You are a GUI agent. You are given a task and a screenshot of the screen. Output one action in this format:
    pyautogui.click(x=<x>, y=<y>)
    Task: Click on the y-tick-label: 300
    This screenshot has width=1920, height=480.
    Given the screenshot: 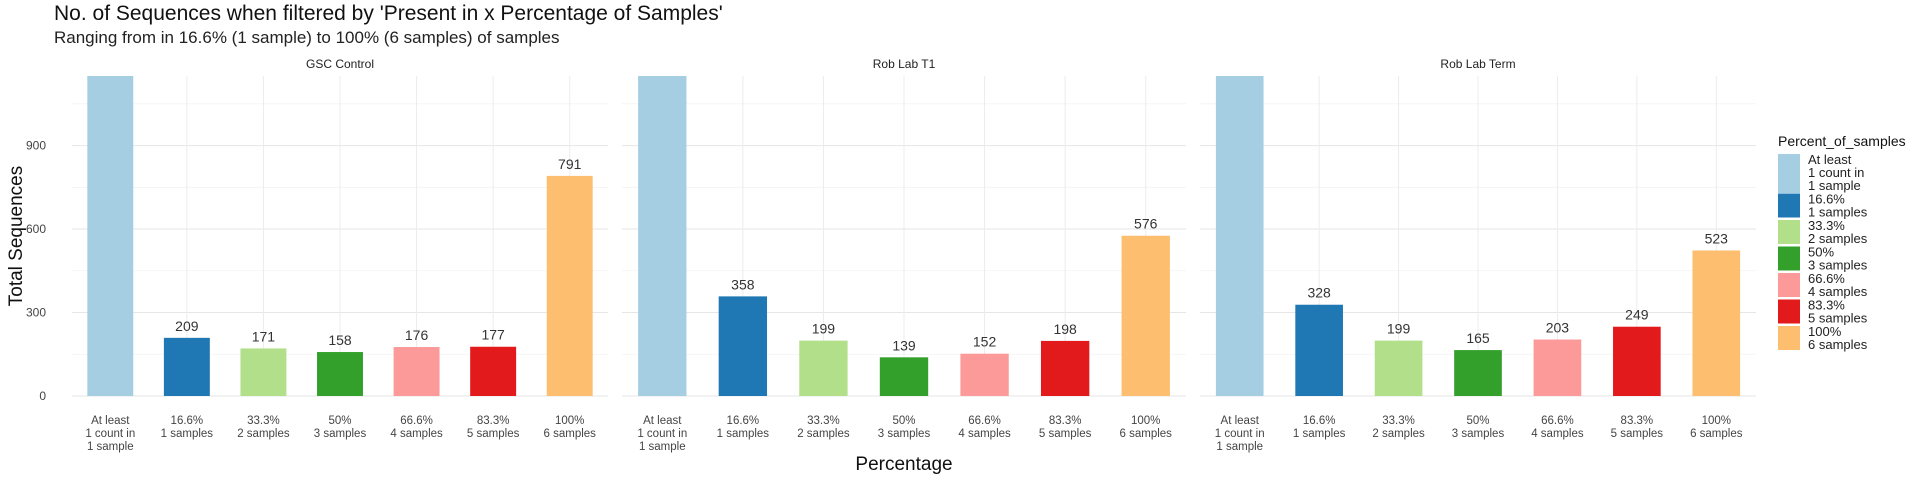 What is the action you would take?
    pyautogui.click(x=36, y=313)
    